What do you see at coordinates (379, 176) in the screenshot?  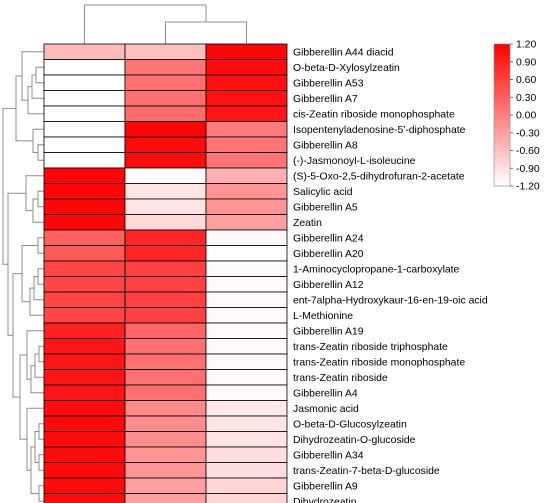 I see `row-label: (S)-5-Oxo-2,5-dihydrofuran-2-acetate` at bounding box center [379, 176].